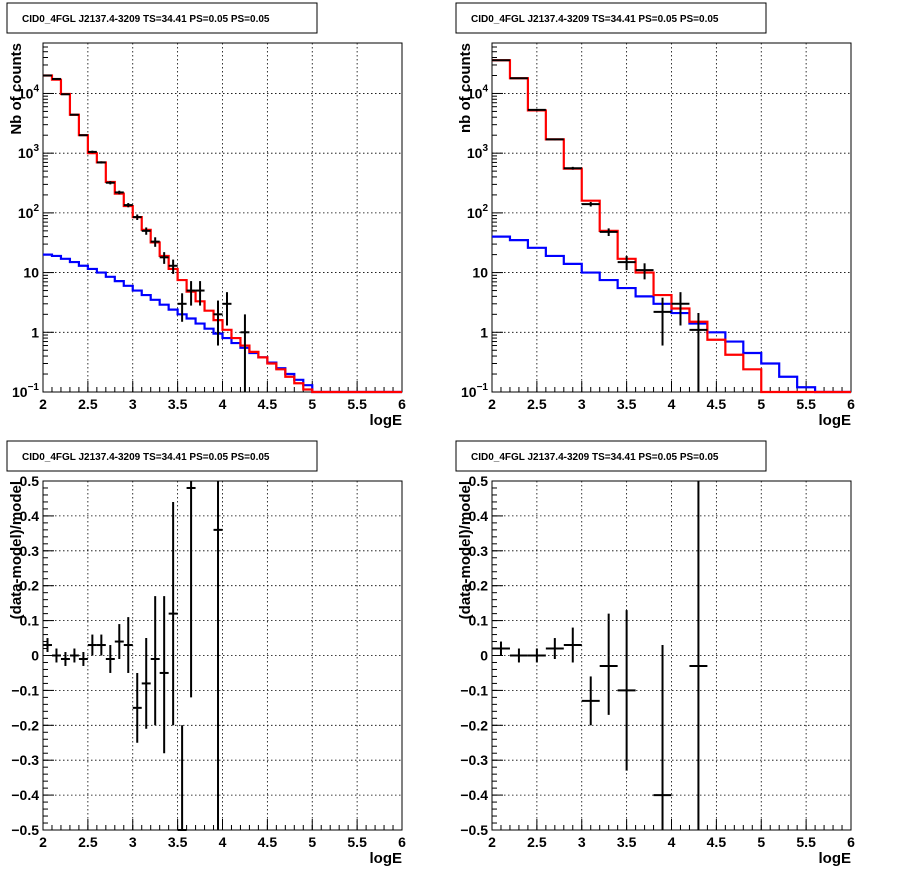 This screenshot has width=898, height=875. I want to click on x-tick-label: 5, so click(312, 842).